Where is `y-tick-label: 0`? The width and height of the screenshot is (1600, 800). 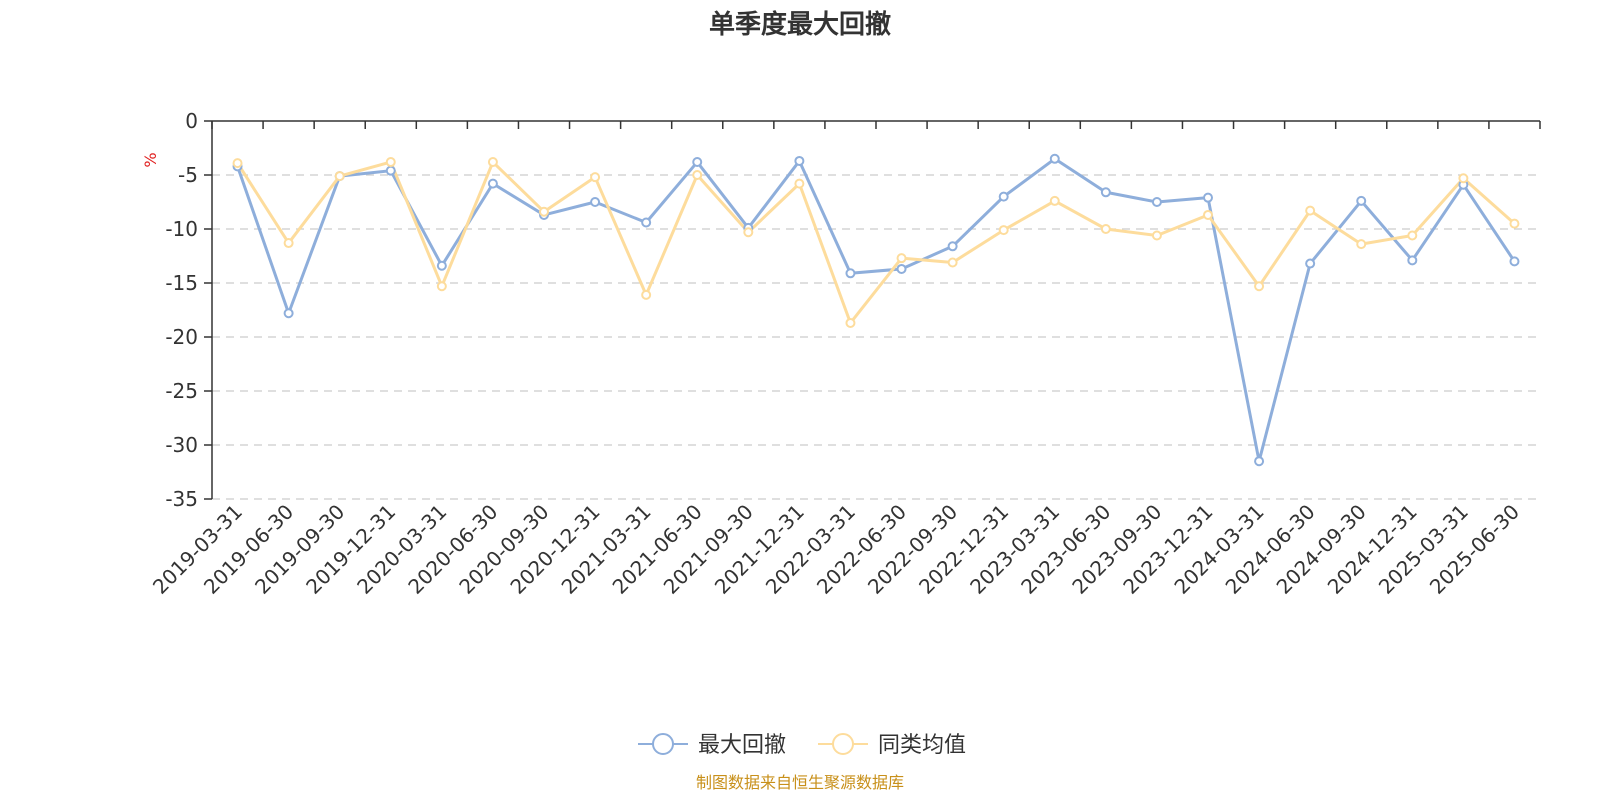 y-tick-label: 0 is located at coordinates (191, 121).